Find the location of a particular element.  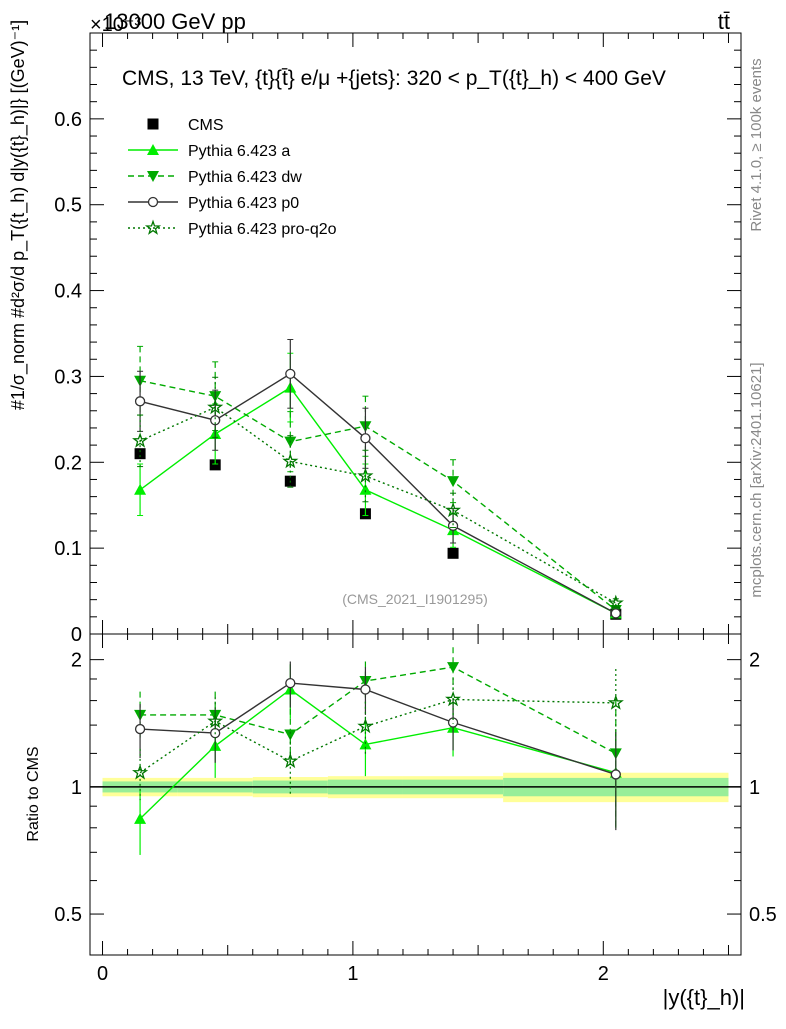

ratio-series is located at coordinates (378, 751).